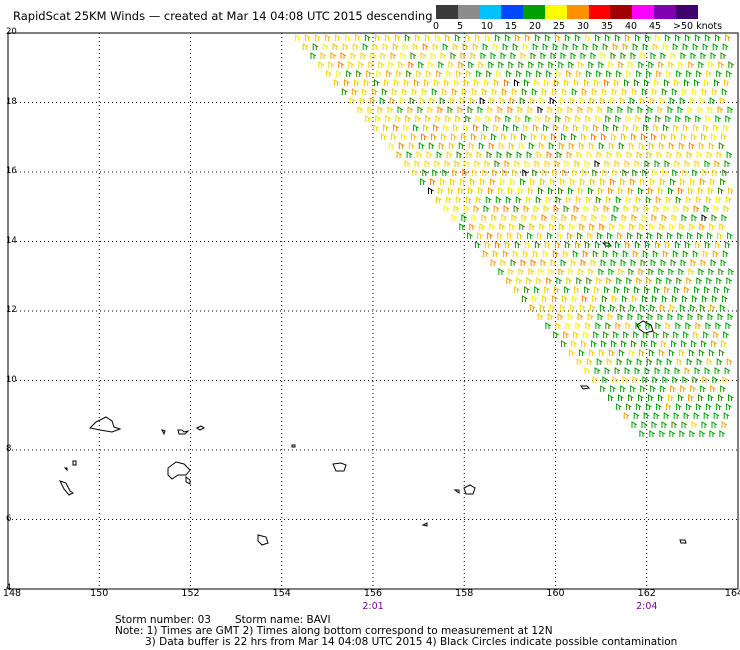 The height and width of the screenshot is (650, 740). Describe the element at coordinates (11, 32) in the screenshot. I see `lat-tick-label: 20` at that location.